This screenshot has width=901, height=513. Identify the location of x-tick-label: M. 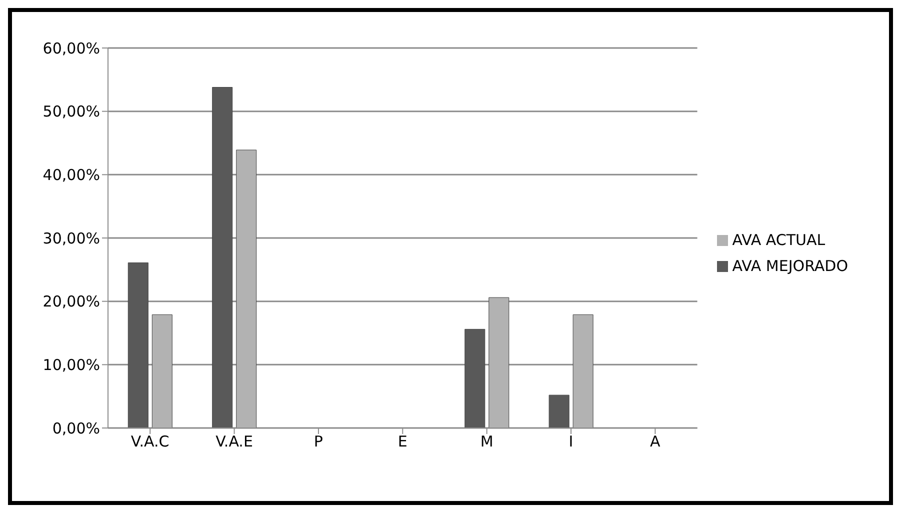
(487, 441).